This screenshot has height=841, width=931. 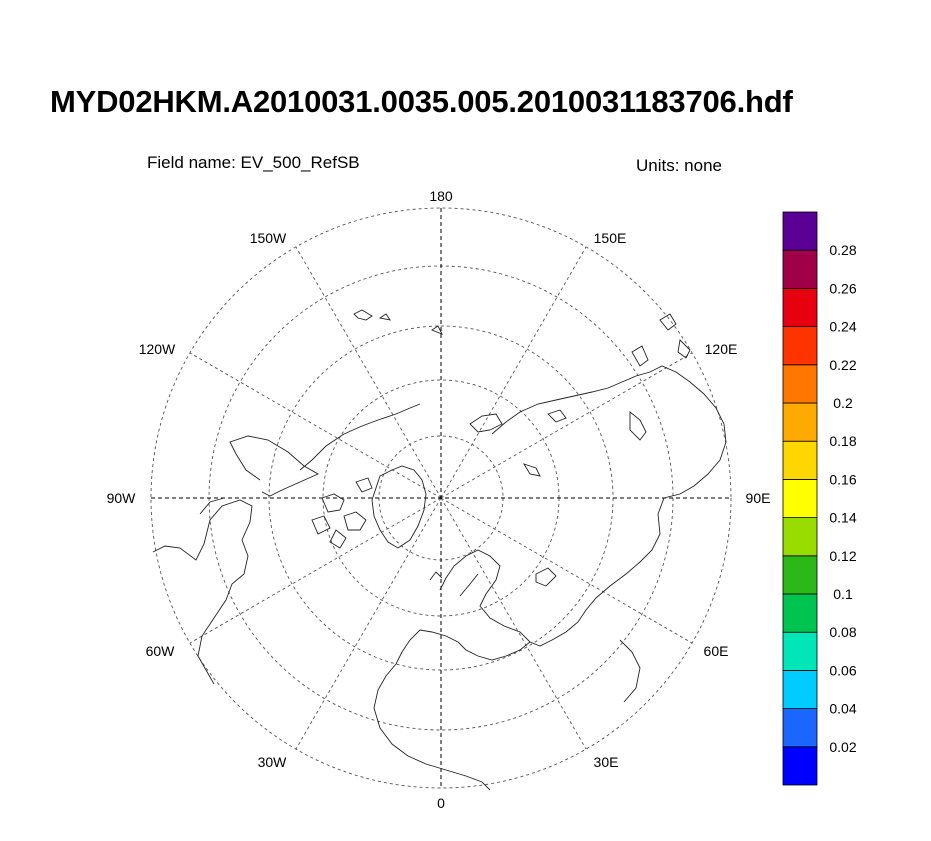 What do you see at coordinates (842, 441) in the screenshot?
I see `colorbar-label: 0.18` at bounding box center [842, 441].